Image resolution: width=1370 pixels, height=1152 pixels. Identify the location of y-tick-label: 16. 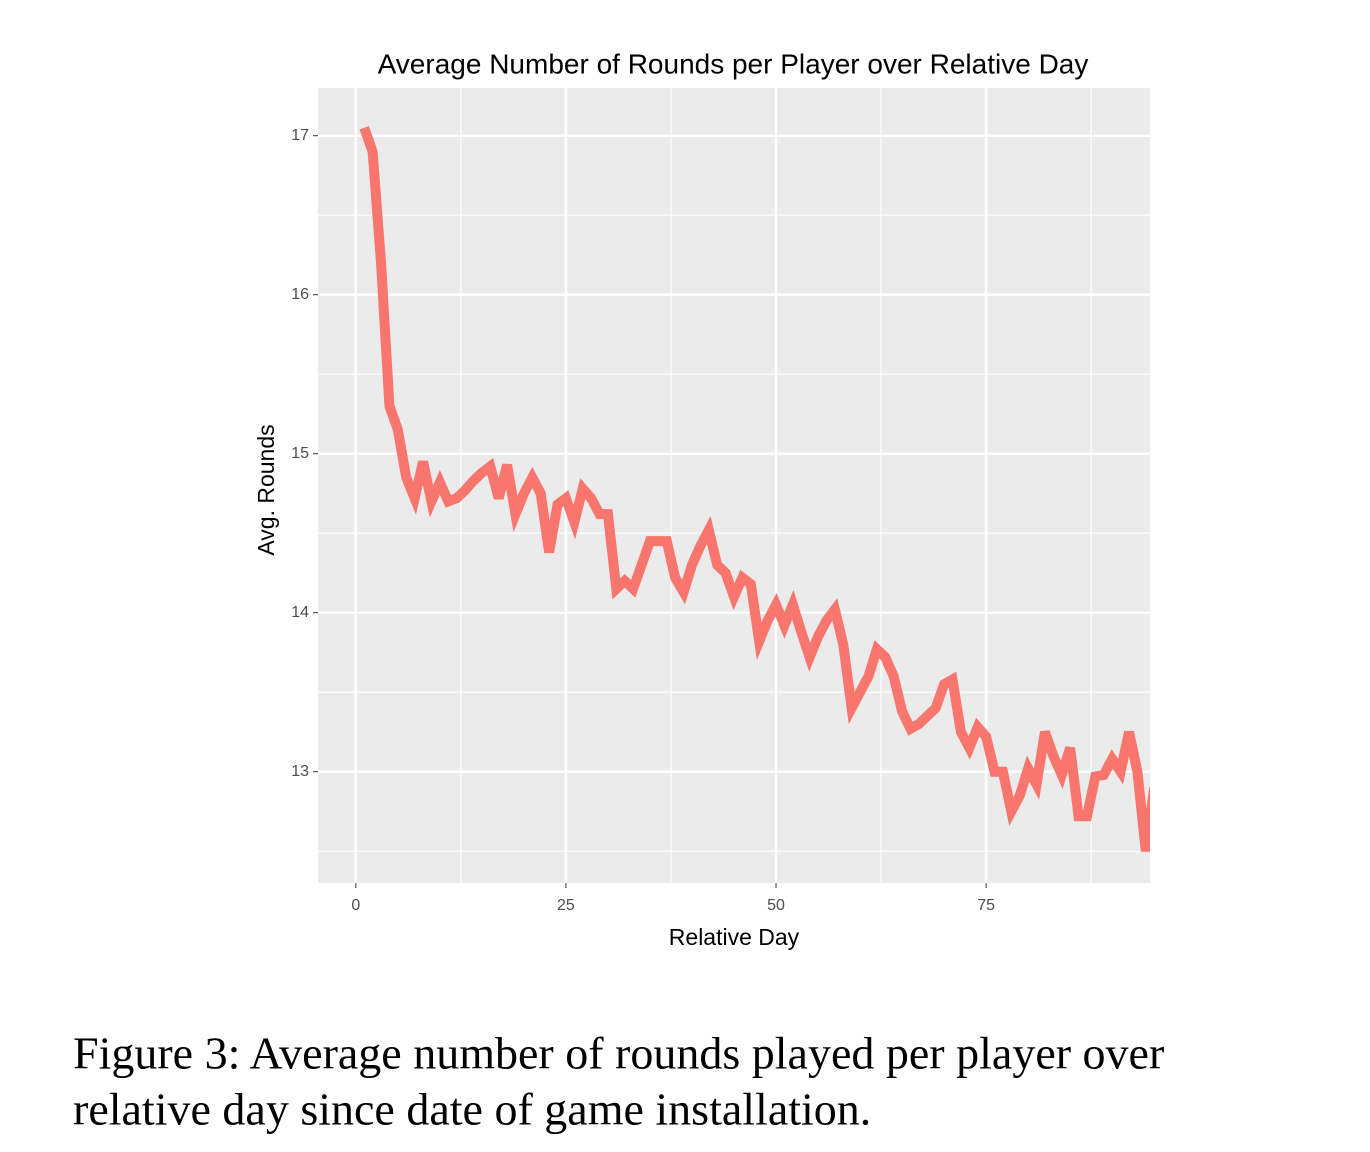
(300, 294).